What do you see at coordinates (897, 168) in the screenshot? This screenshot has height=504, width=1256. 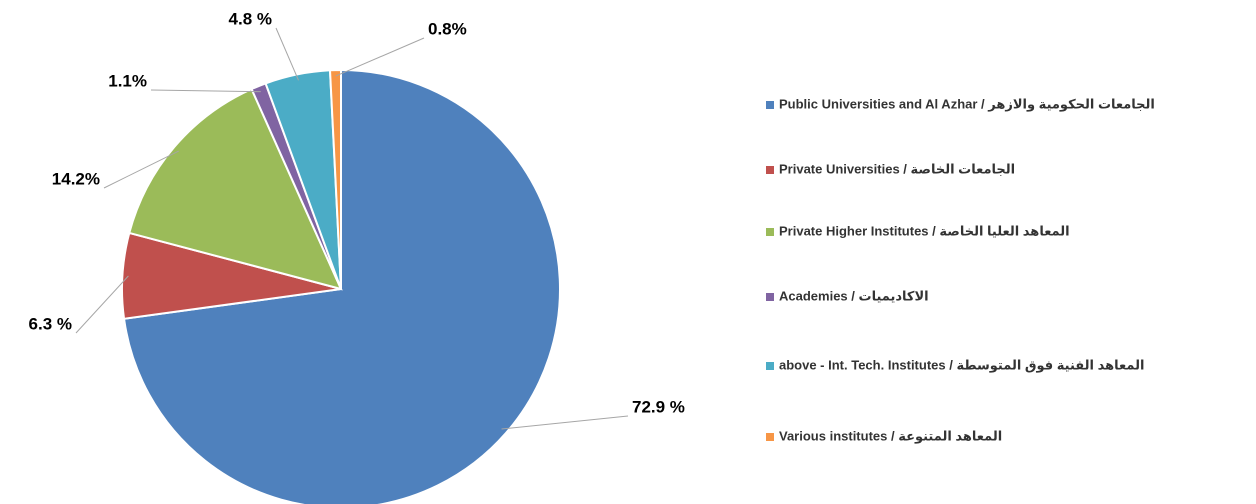 I see `legend-label: Private Universities / الجامعات الخاصة` at bounding box center [897, 168].